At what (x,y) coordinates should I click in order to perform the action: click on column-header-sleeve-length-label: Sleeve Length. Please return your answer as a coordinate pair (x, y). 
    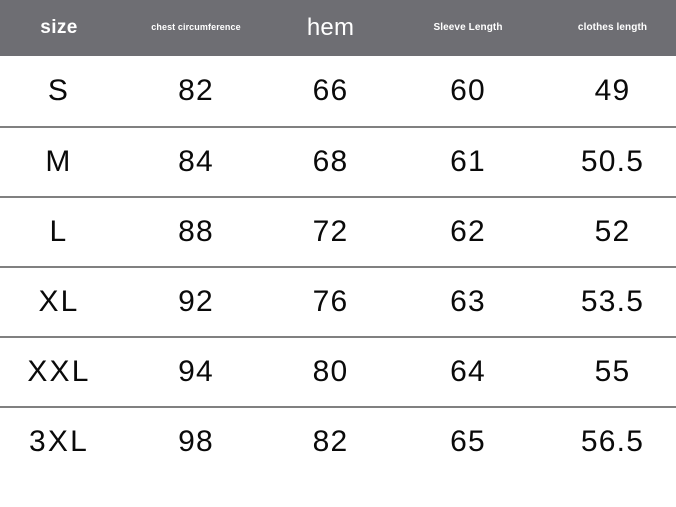
    Looking at the image, I should click on (468, 27).